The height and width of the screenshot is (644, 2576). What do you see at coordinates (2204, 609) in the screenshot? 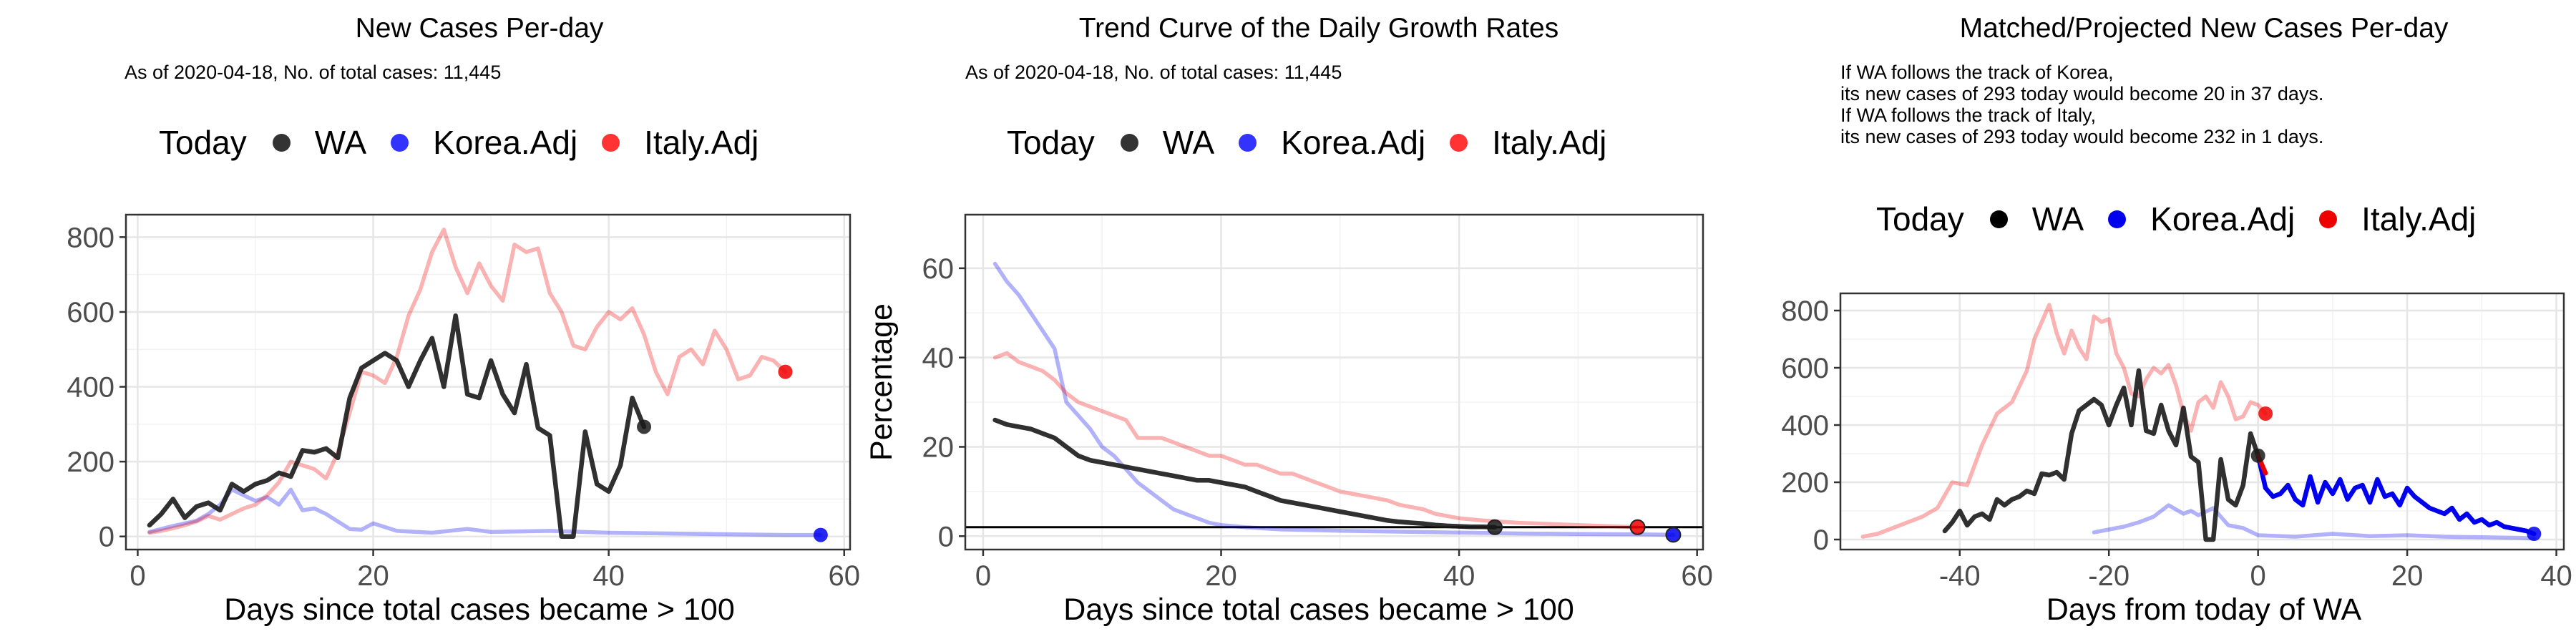
I see `x-axis-title: Days from today of WA` at bounding box center [2204, 609].